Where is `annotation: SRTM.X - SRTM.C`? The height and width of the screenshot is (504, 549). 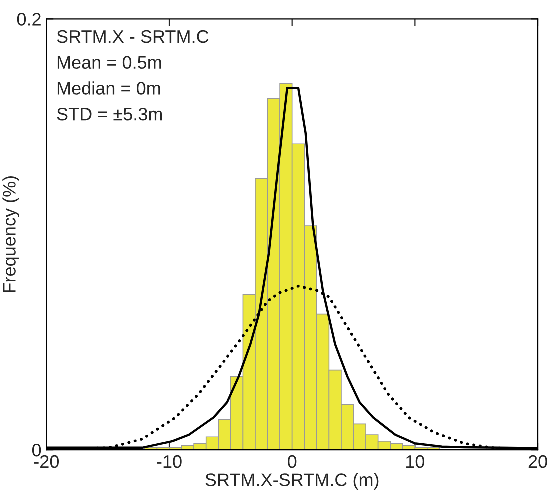
annotation: SRTM.X - SRTM.C is located at coordinates (133, 37).